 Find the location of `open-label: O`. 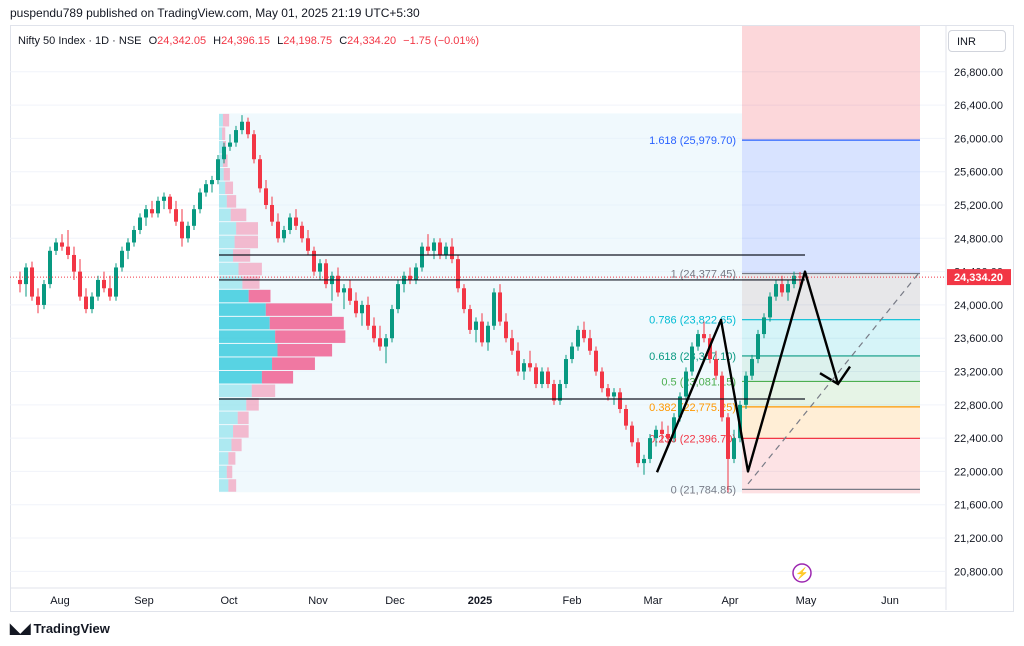

open-label: O is located at coordinates (153, 41).